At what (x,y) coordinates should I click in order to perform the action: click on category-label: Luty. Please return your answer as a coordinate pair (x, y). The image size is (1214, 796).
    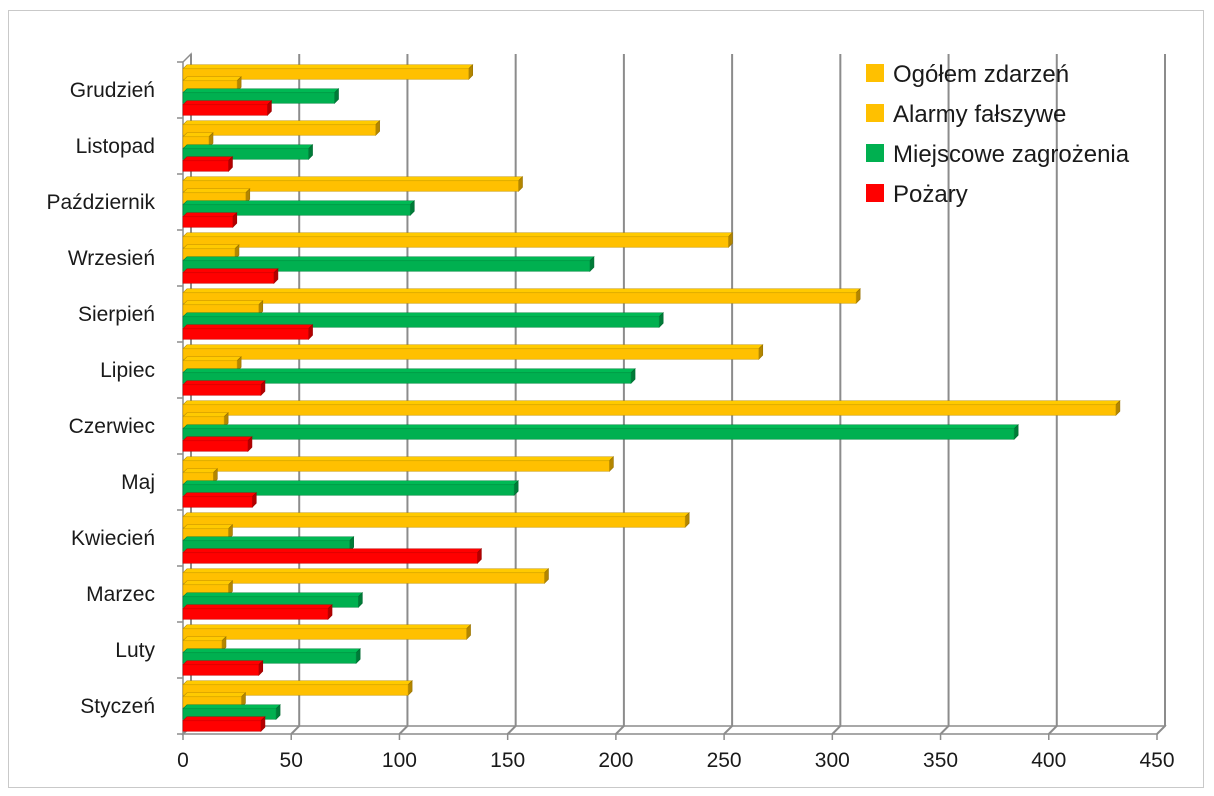
    Looking at the image, I should click on (135, 650).